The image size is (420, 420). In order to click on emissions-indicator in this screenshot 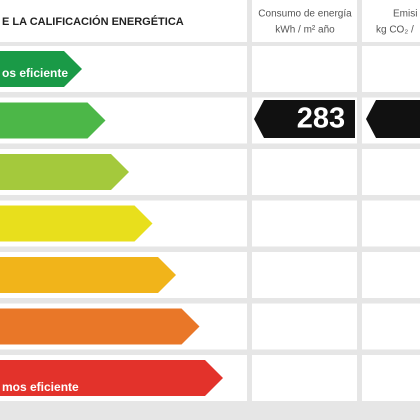, I will do `click(393, 119)`.